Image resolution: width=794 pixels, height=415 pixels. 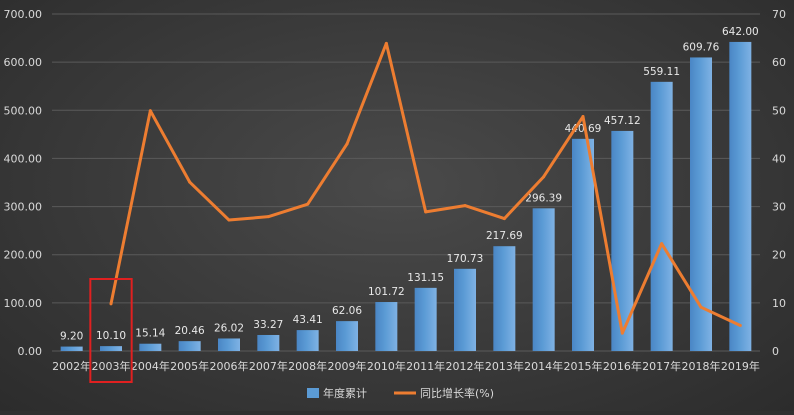 What do you see at coordinates (457, 393) in the screenshot?
I see `legend-label-line: 同比增长率(%)` at bounding box center [457, 393].